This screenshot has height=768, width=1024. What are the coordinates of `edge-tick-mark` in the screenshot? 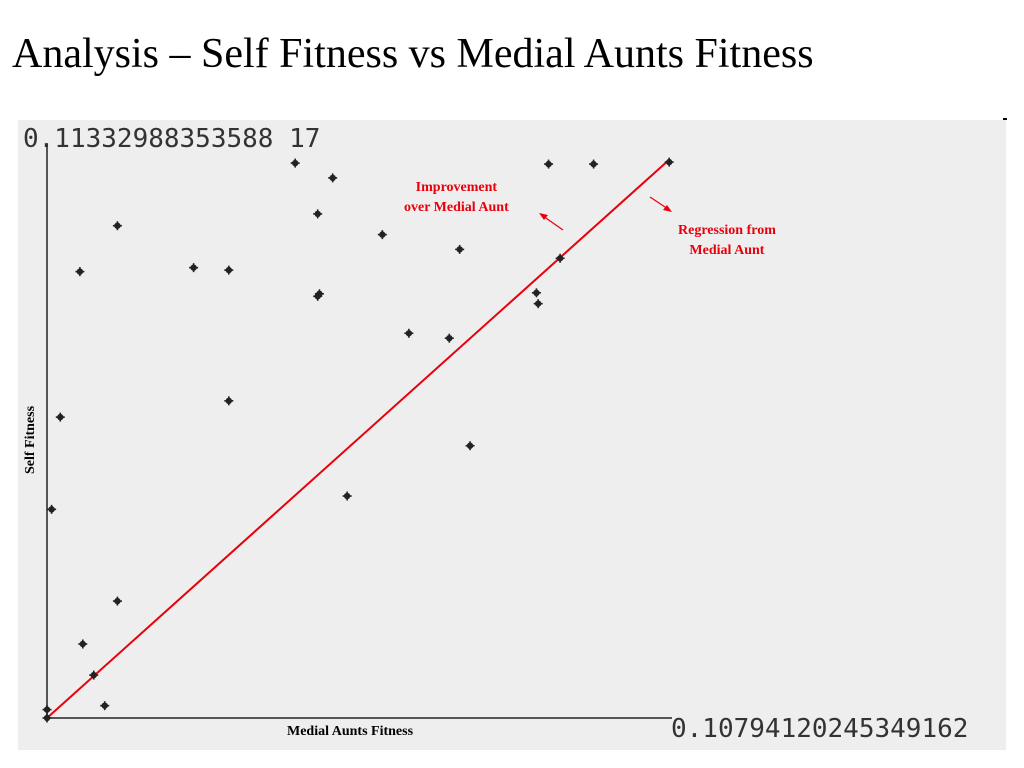 It's located at (1005, 119).